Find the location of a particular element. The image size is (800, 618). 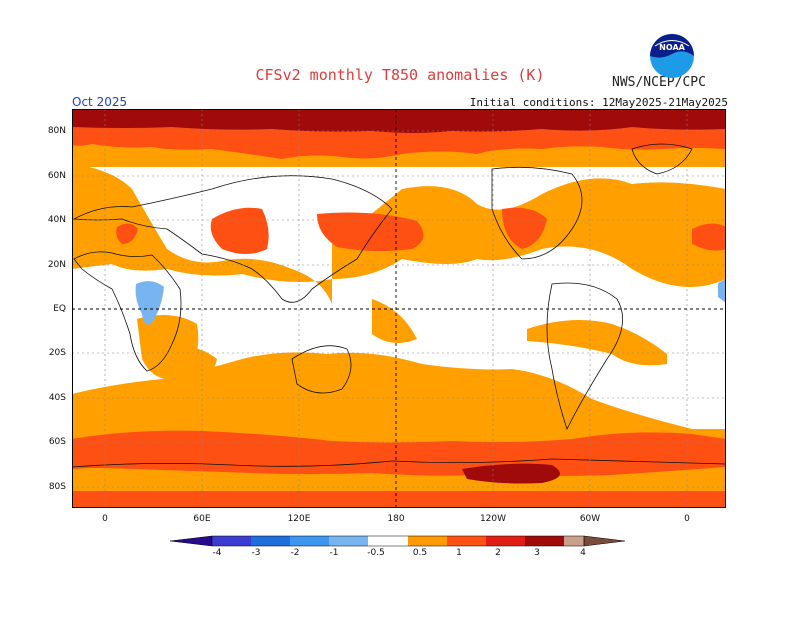

lat-label: 40N is located at coordinates (56, 220).